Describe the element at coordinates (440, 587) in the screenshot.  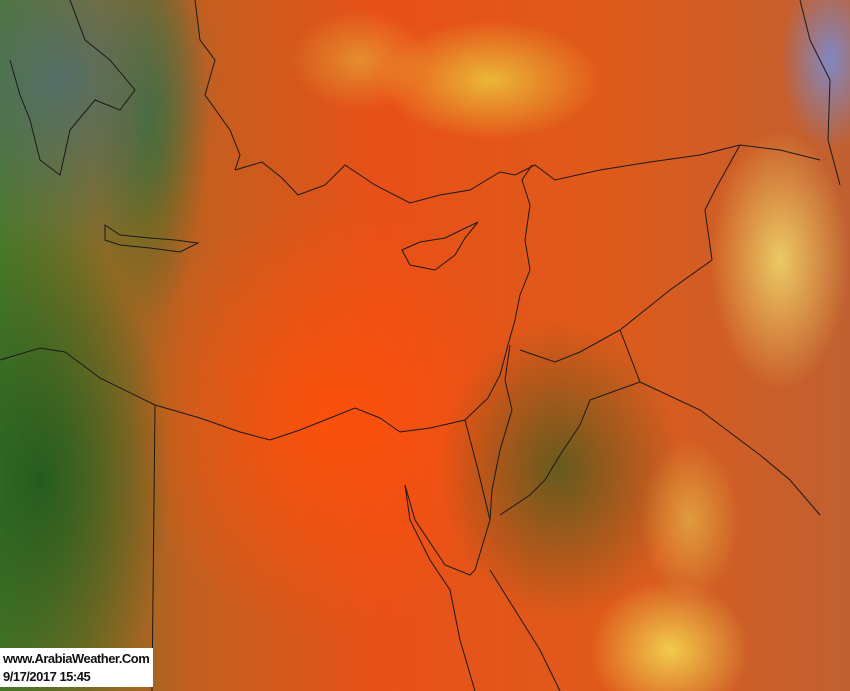
I see `gulf-of-suez` at that location.